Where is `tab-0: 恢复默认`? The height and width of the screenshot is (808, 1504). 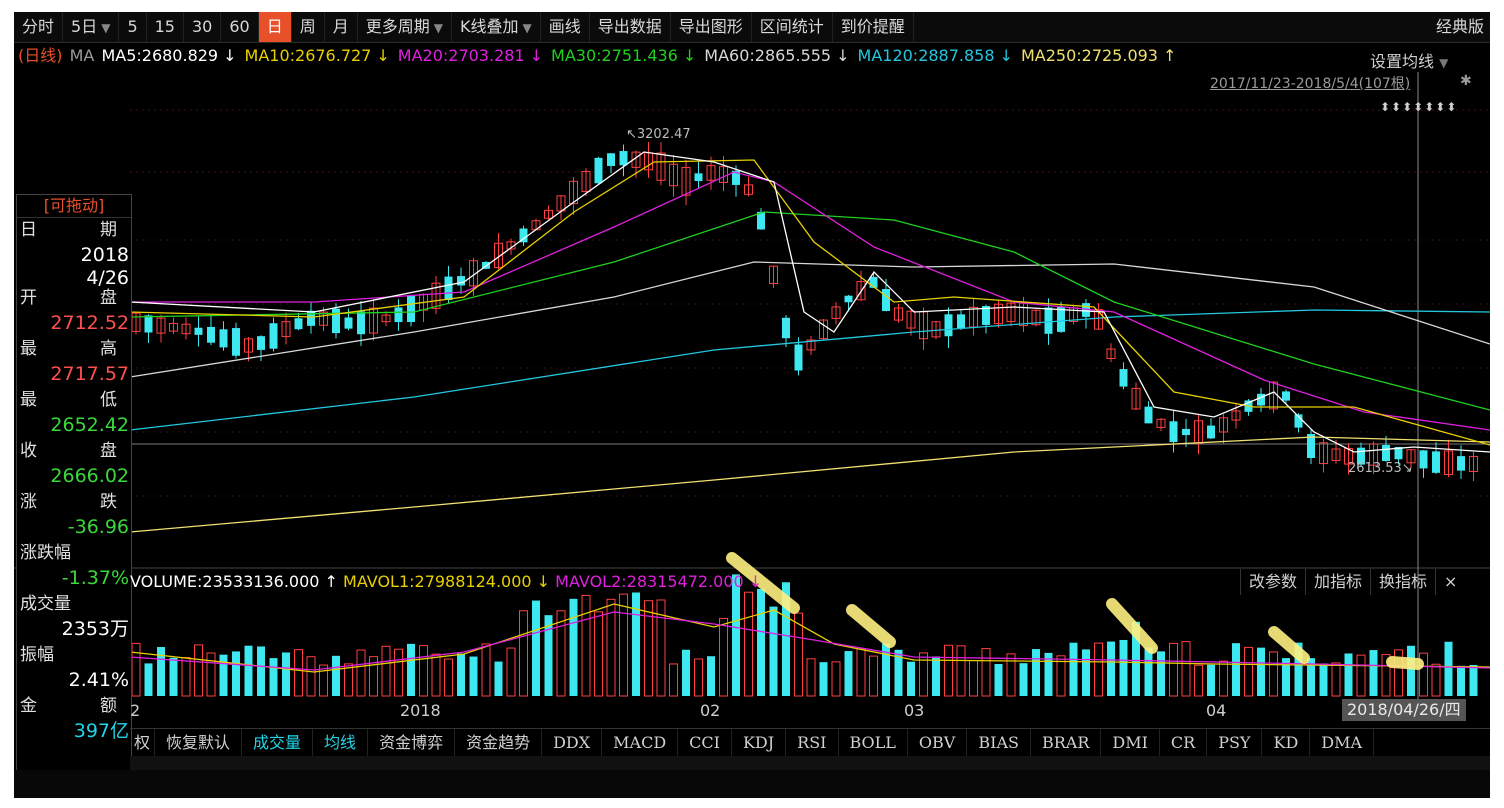
tab-0: 恢复默认 is located at coordinates (199, 743).